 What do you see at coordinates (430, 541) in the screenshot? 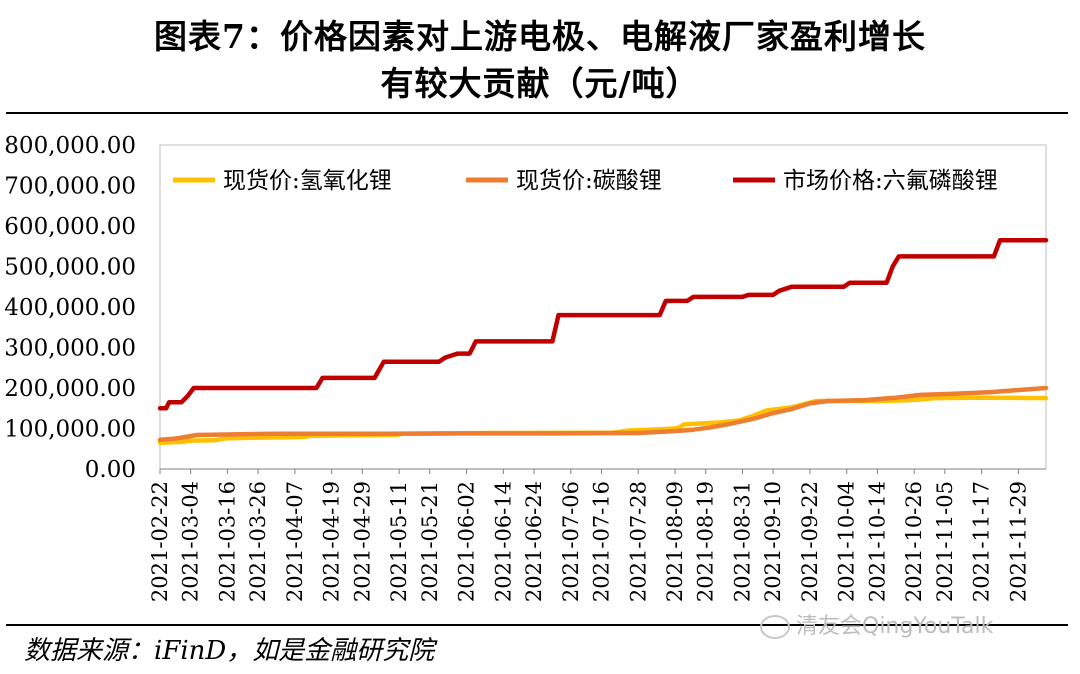
I see `x-tick-label: 2021-05-21` at bounding box center [430, 541].